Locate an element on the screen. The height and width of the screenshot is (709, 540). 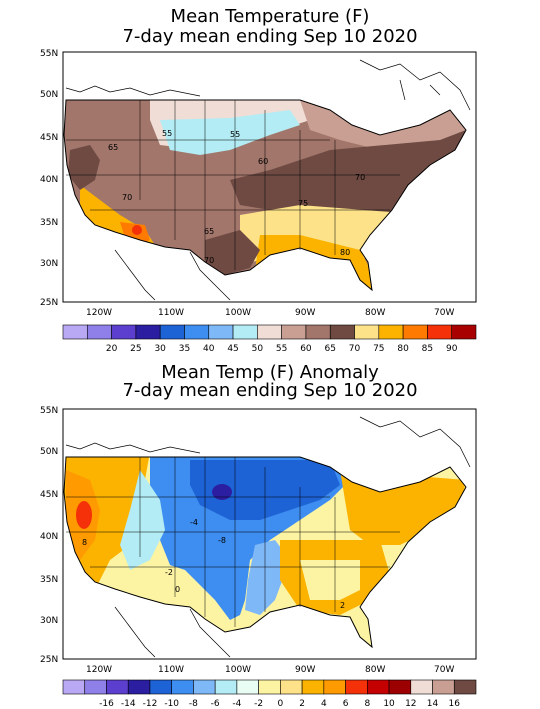
bottom-contour-label: -4 is located at coordinates (194, 522).